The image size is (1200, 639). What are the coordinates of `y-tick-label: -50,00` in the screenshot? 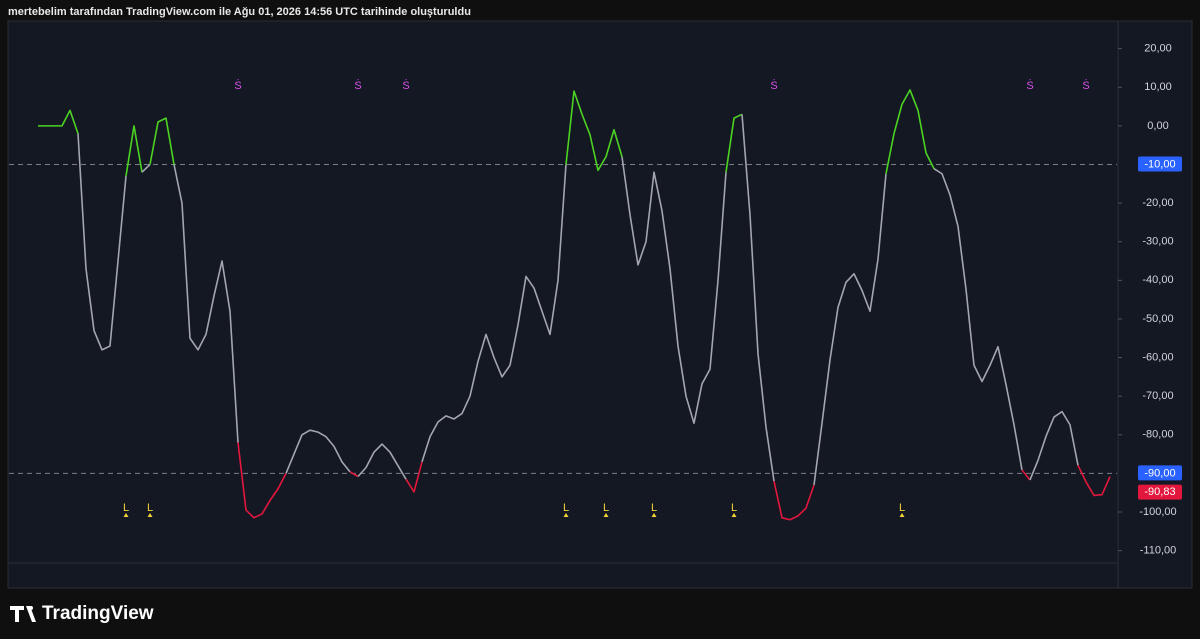 It's located at (1157, 319).